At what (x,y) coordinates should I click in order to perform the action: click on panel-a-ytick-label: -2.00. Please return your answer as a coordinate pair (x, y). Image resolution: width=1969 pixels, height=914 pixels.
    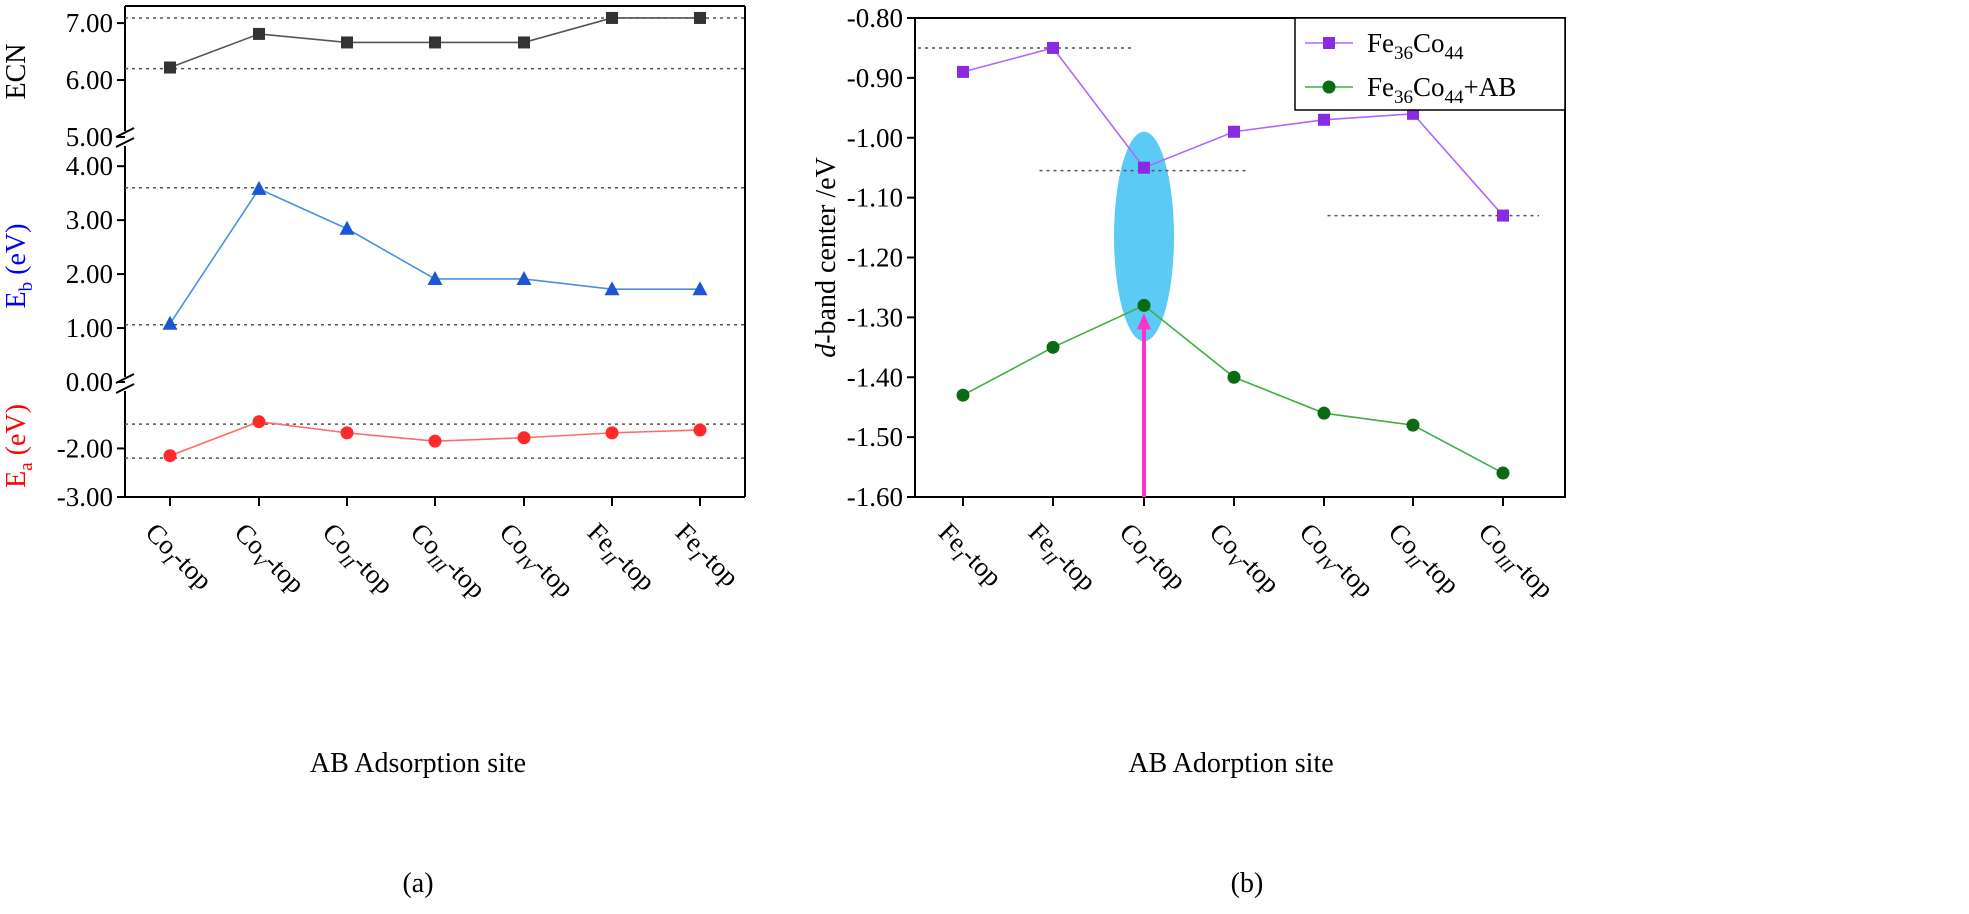
    Looking at the image, I should click on (85, 448).